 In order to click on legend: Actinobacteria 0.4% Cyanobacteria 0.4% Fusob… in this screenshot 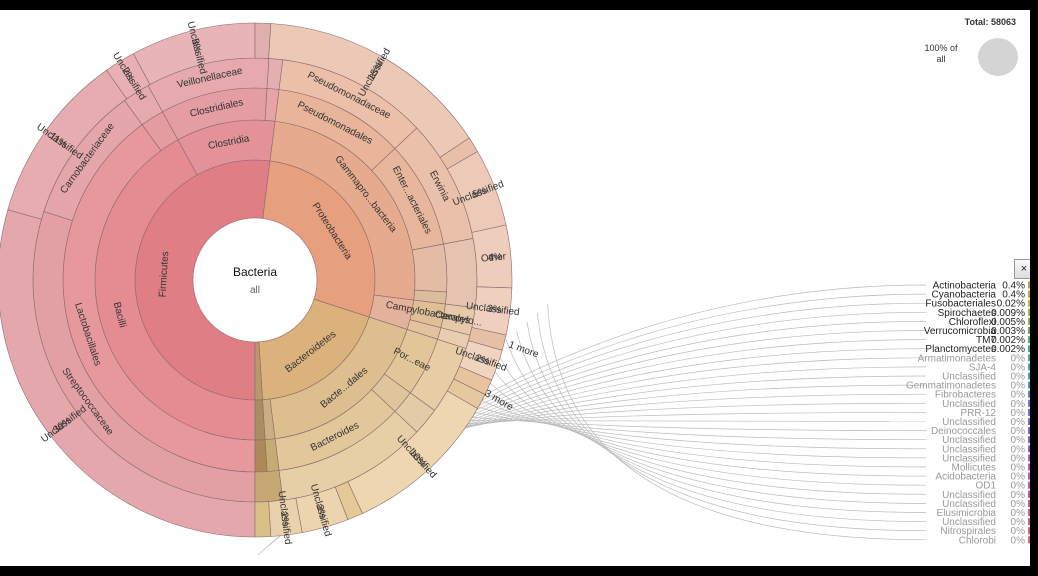, I will do `click(970, 413)`.